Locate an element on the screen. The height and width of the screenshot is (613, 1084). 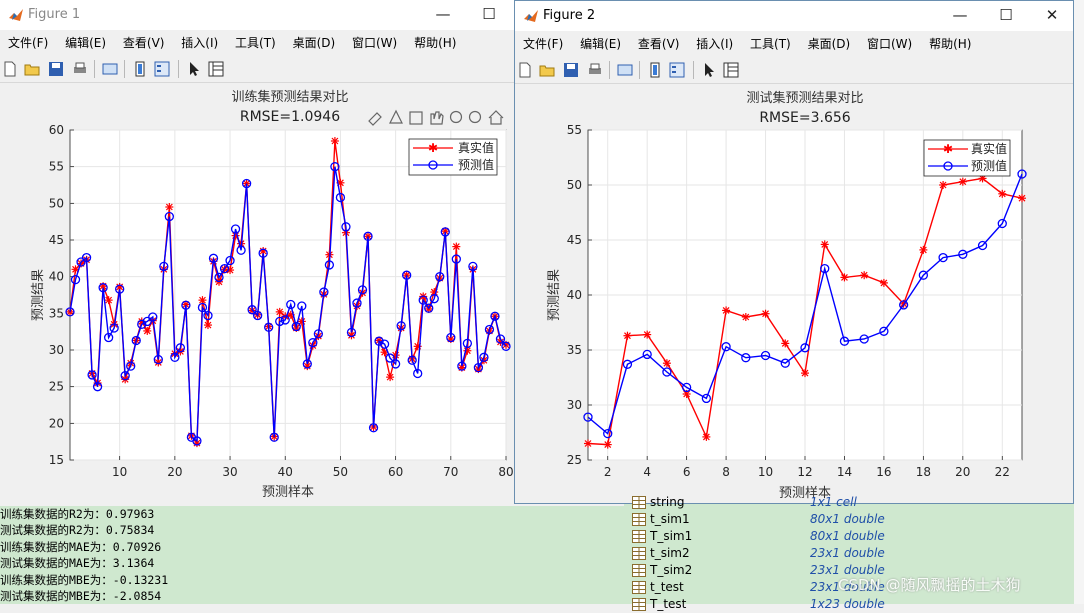
workspace-row: T_test 1x23 double is located at coordinates (854, 604).